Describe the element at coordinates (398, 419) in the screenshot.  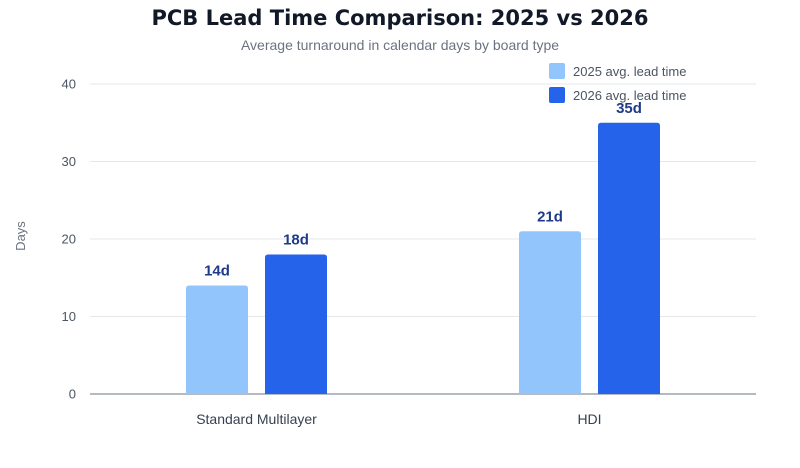
I see `x-axis-categories: Standard Multilayer HDI` at that location.